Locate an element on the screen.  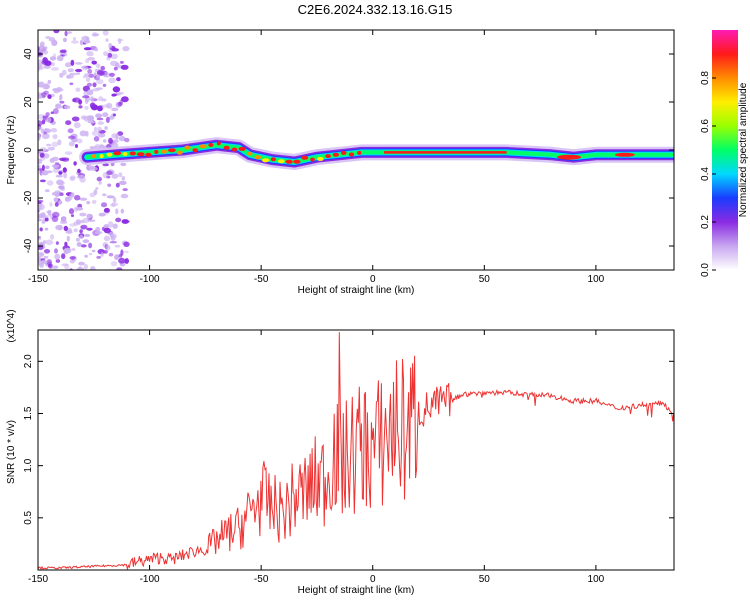
spectrogram-x-axis-label: Height of straight line (km) is located at coordinates (356, 290).